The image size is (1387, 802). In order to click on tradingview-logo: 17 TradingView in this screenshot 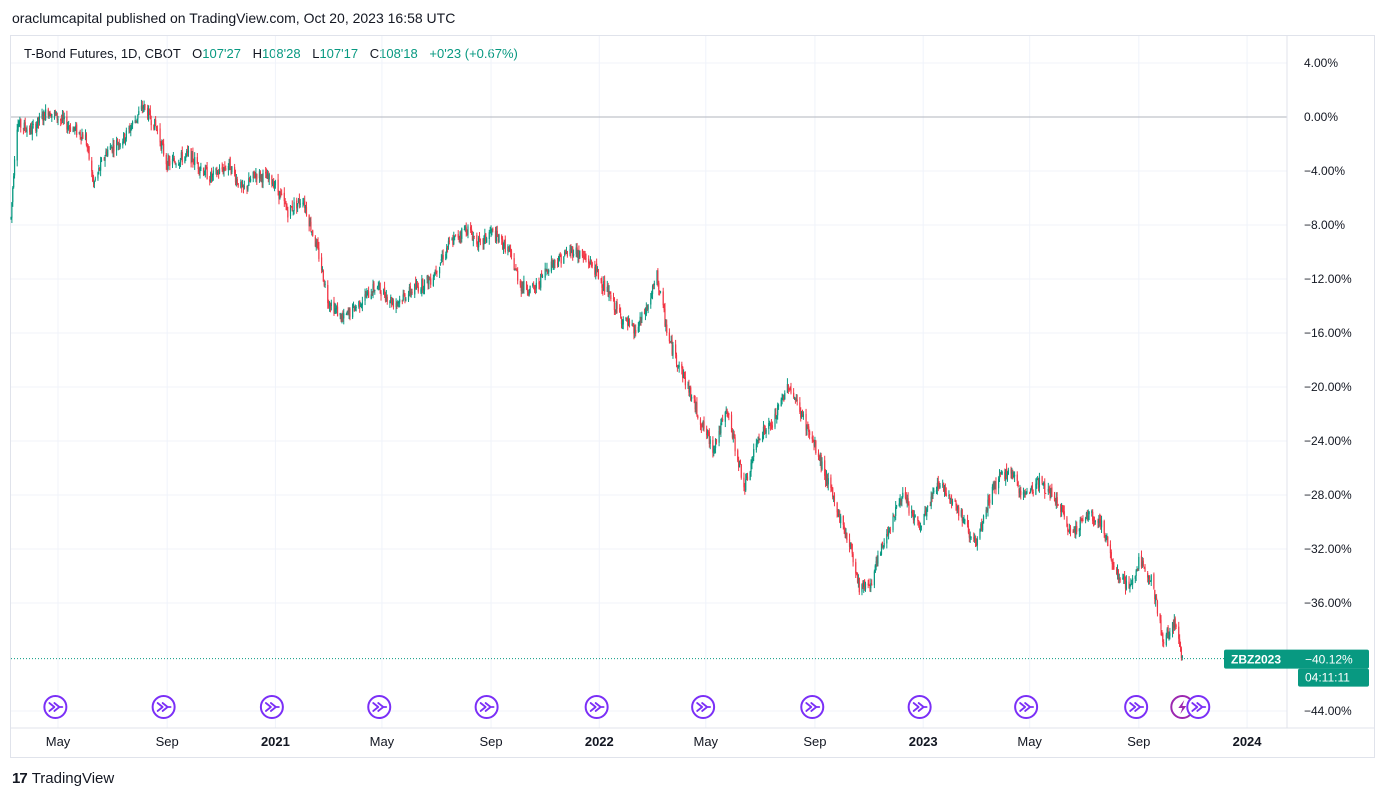, I will do `click(63, 778)`.